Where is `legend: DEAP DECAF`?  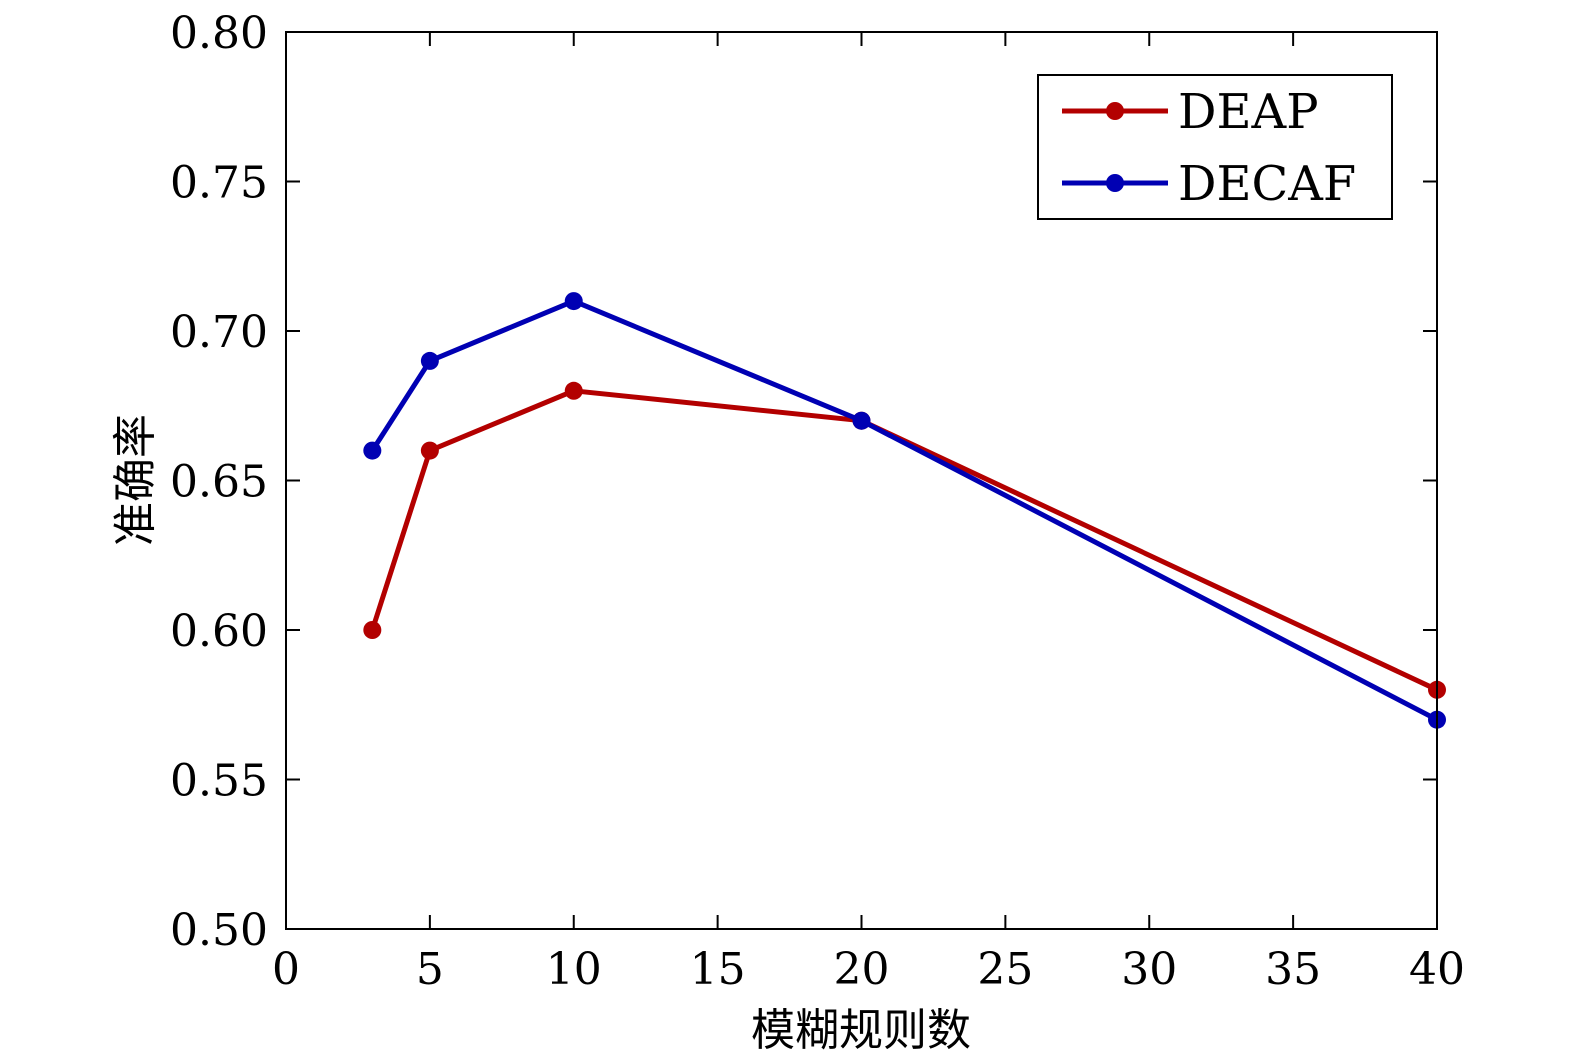
legend: DEAP DECAF is located at coordinates (1215, 147).